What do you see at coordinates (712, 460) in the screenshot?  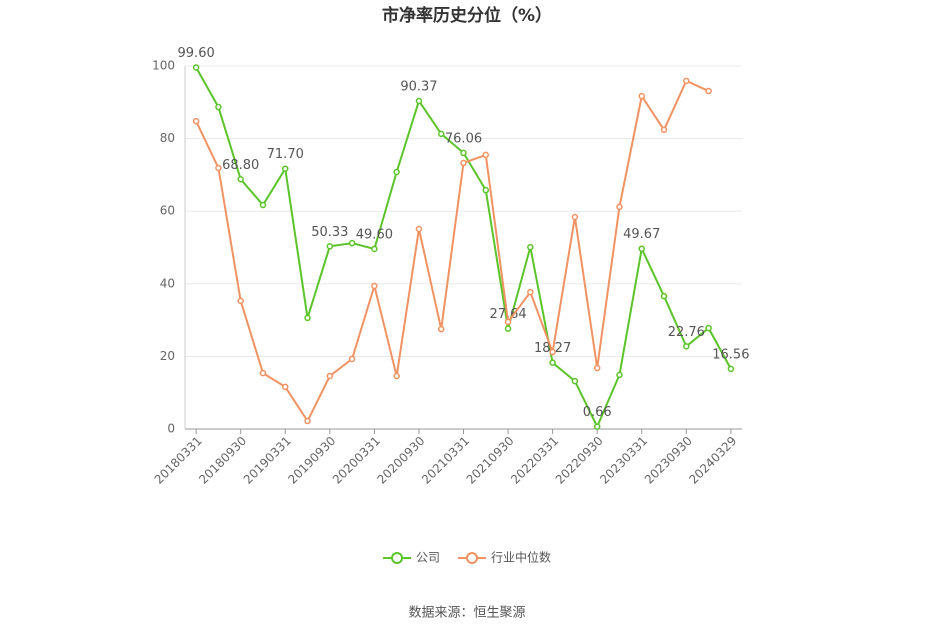 I see `x-tick-label: 20240329` at bounding box center [712, 460].